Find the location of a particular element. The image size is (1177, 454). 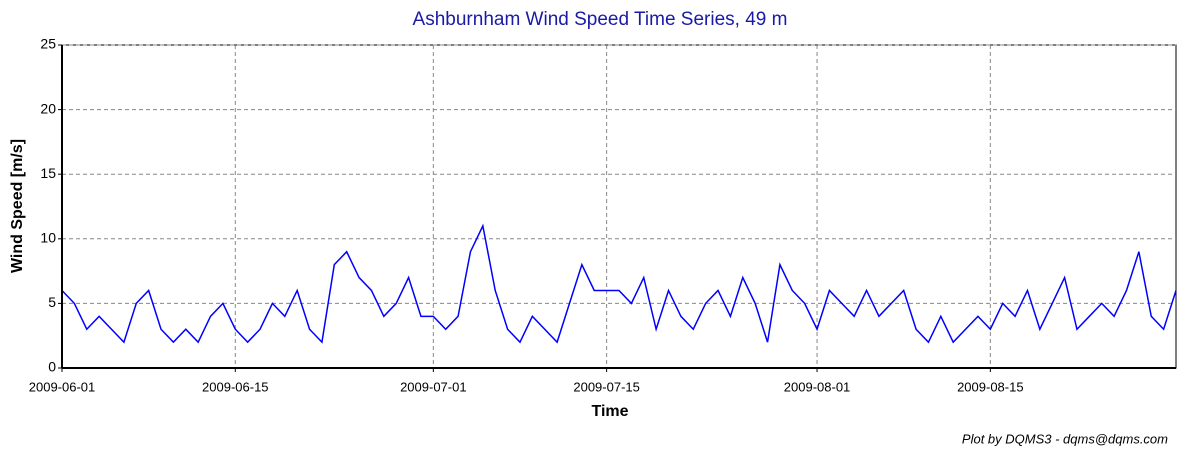

chart-title: Ashburnham Wind Speed Time Series, 49 m is located at coordinates (600, 19).